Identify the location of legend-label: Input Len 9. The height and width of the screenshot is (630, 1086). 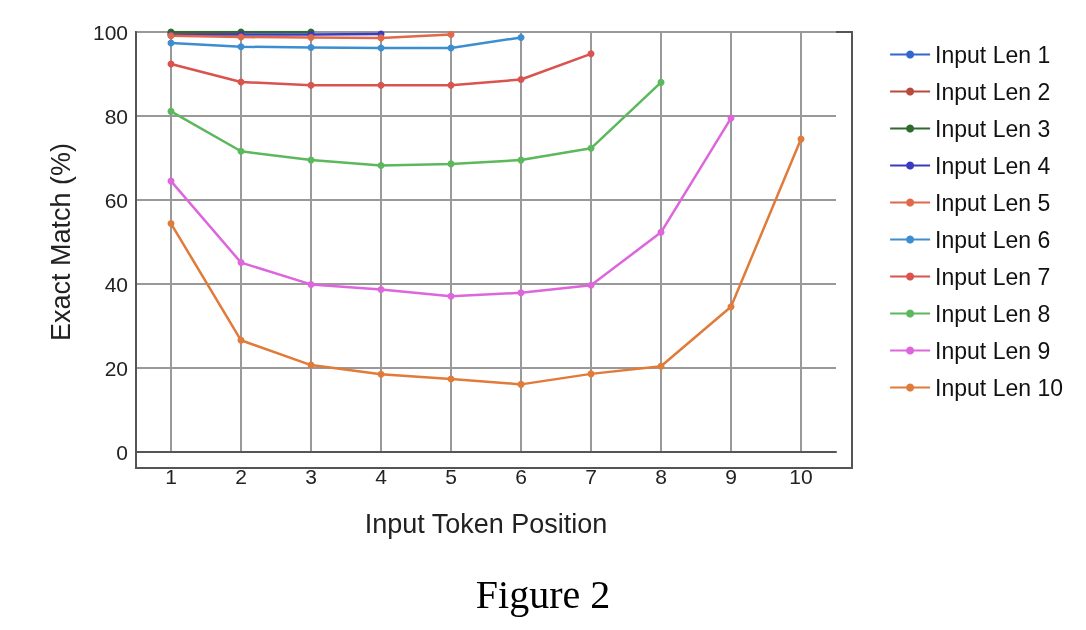
(993, 350).